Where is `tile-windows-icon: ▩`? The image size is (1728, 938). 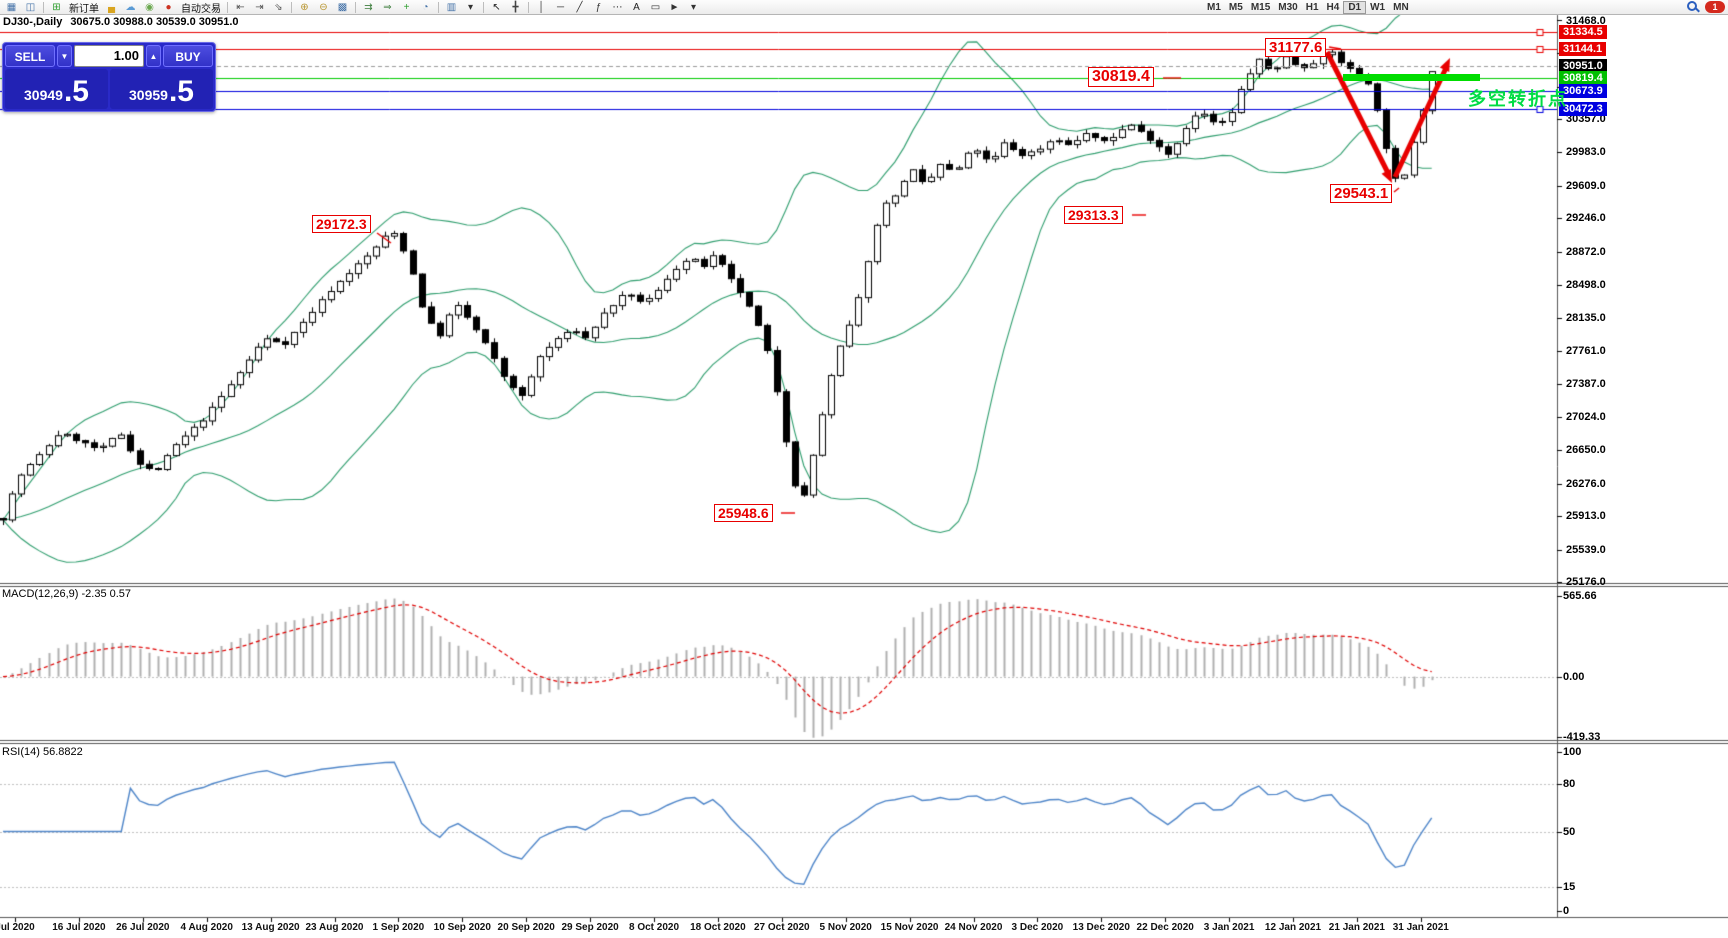
tile-windows-icon: ▩ is located at coordinates (342, 7).